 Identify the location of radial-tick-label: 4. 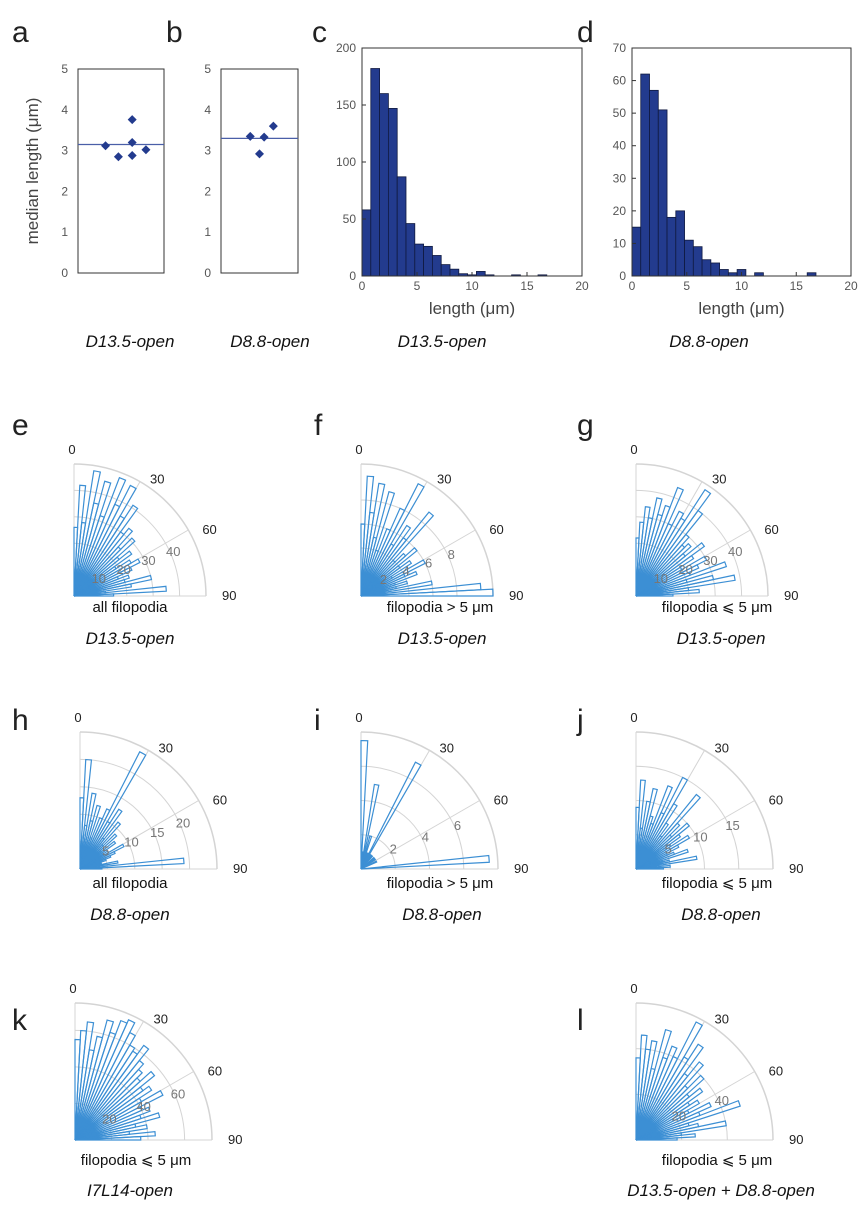
(425, 837).